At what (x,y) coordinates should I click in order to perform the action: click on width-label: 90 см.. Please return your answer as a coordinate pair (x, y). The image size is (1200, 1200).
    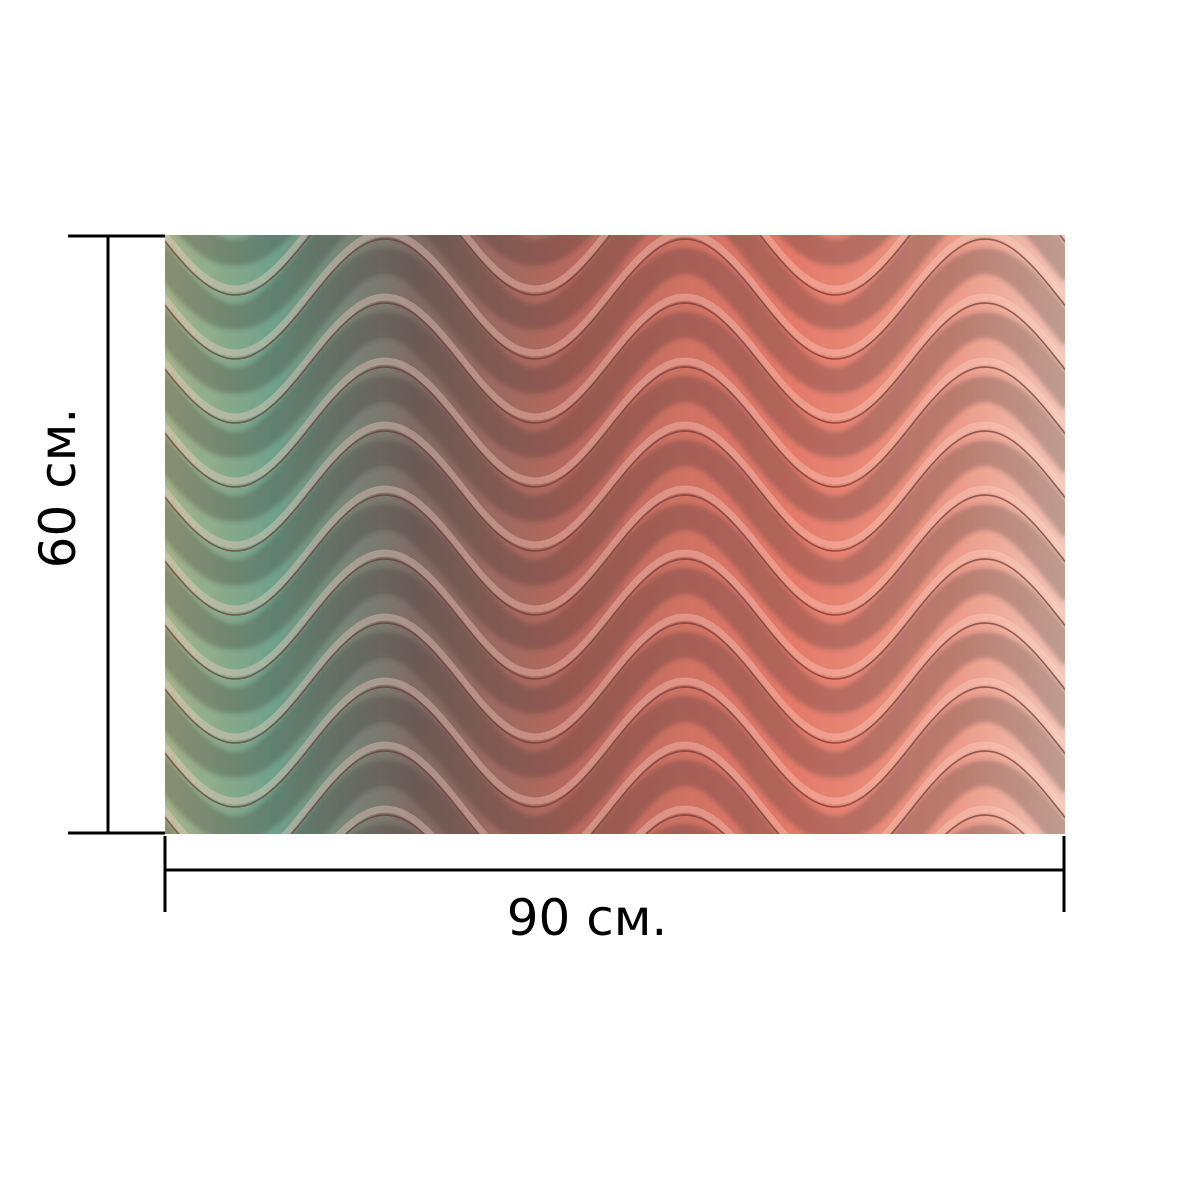
    Looking at the image, I should click on (587, 918).